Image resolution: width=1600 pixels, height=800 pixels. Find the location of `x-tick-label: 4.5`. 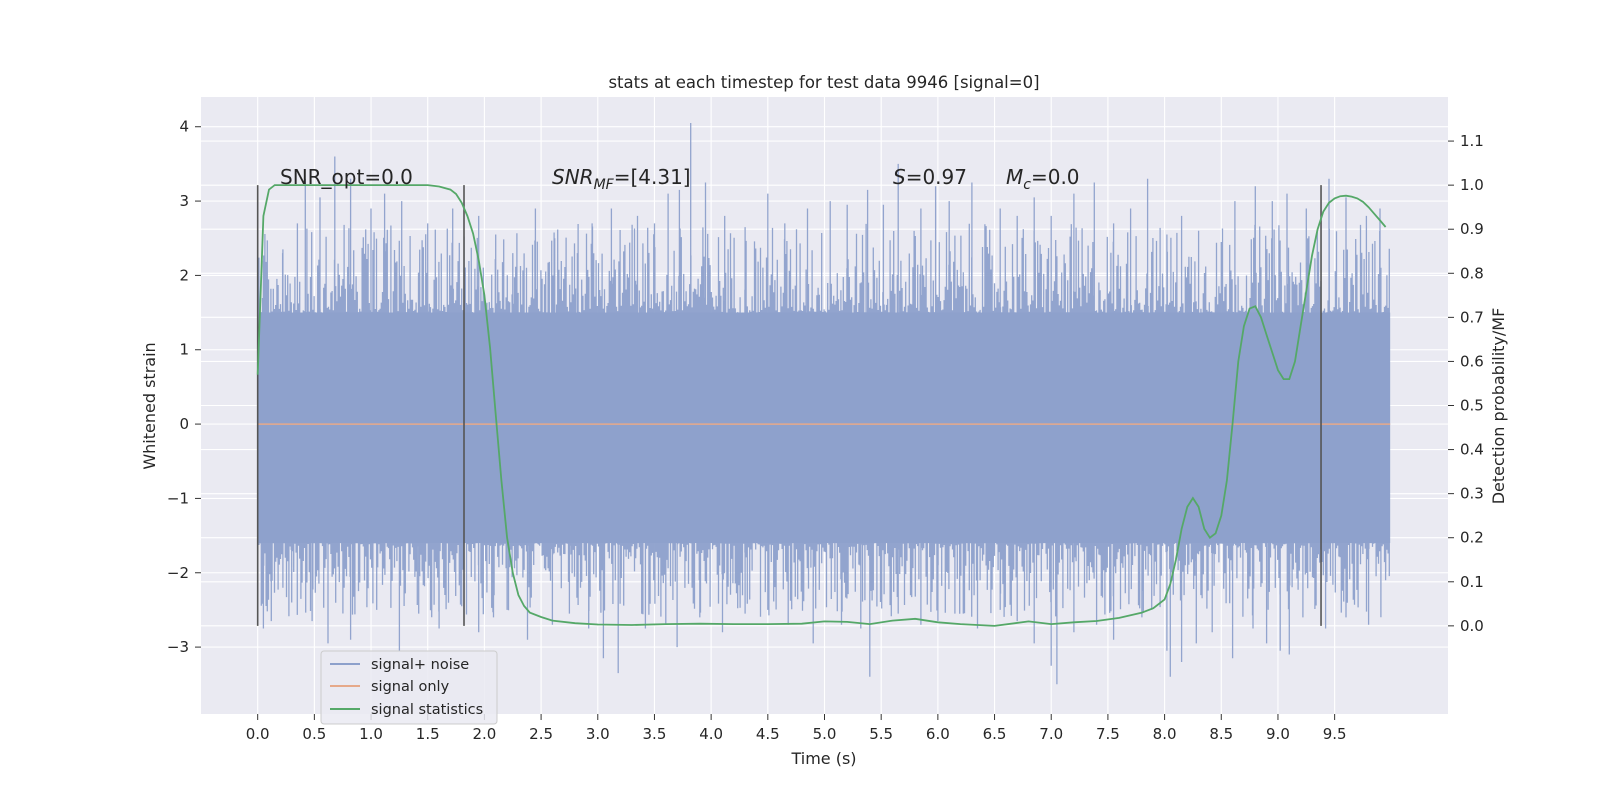

x-tick-label: 4.5 is located at coordinates (768, 734).